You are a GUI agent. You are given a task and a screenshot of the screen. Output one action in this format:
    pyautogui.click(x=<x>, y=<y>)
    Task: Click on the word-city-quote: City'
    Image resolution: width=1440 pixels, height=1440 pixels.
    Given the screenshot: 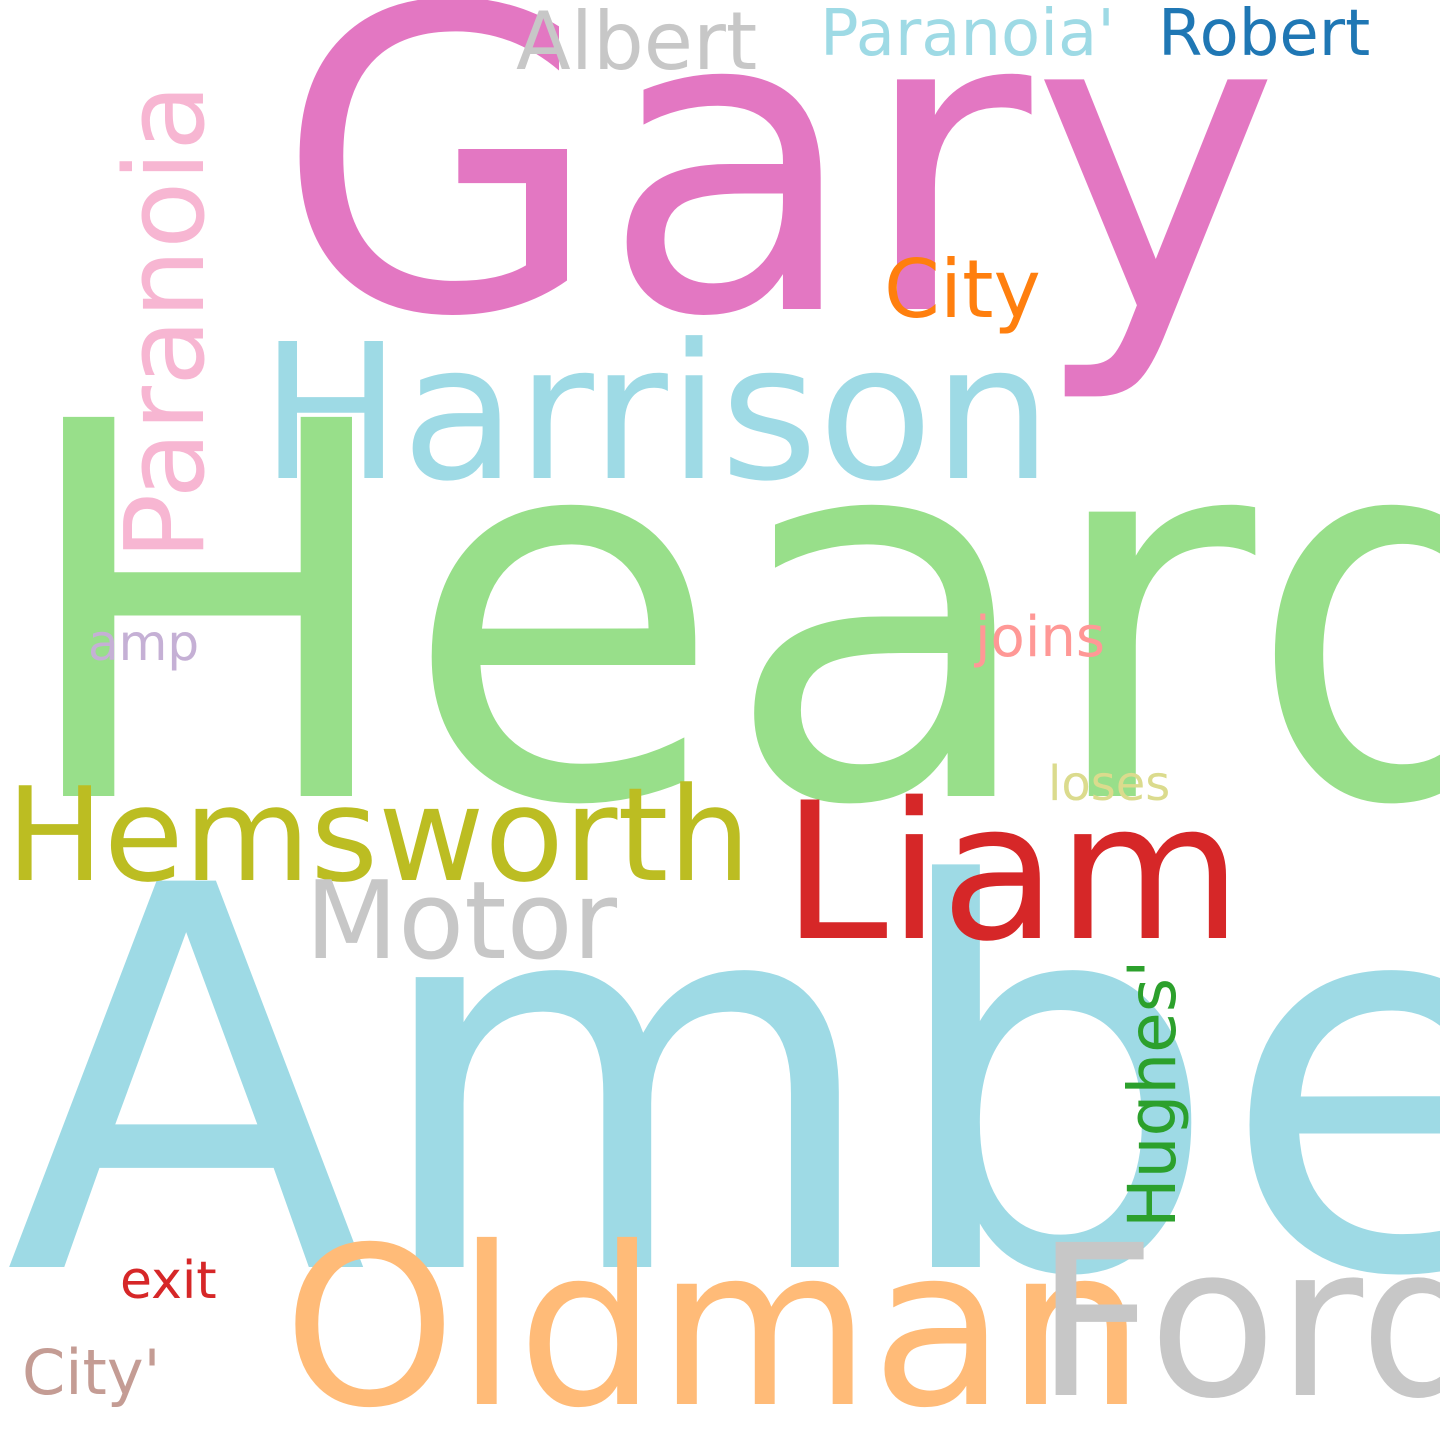 What is the action you would take?
    pyautogui.click(x=91, y=1372)
    